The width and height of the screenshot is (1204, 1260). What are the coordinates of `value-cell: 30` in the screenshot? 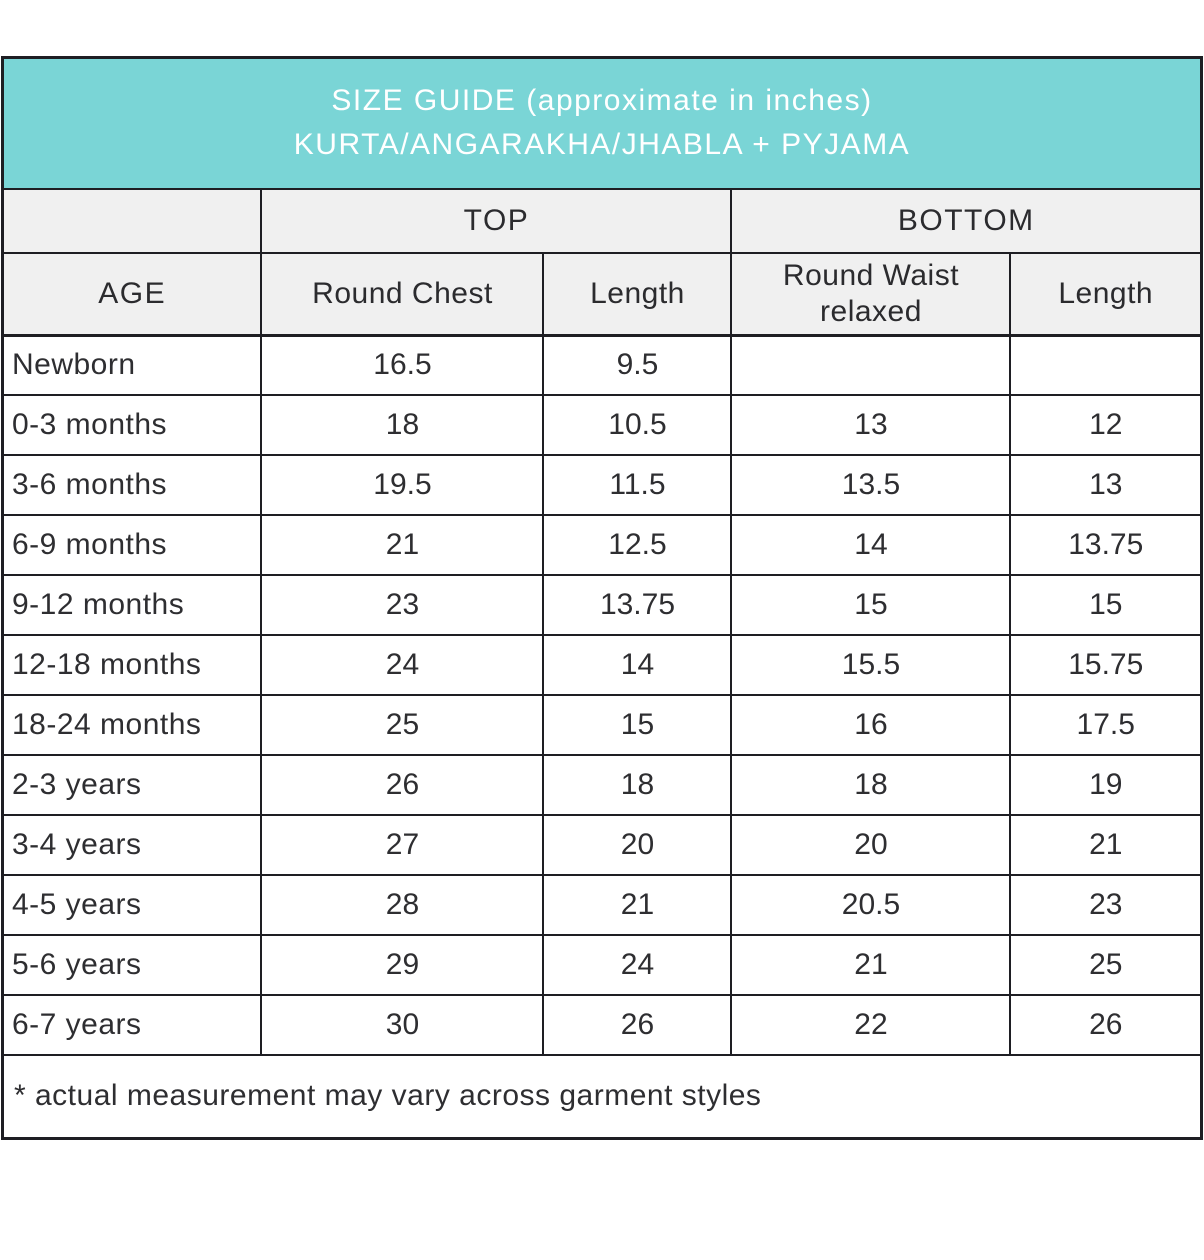 It's located at (402, 1025).